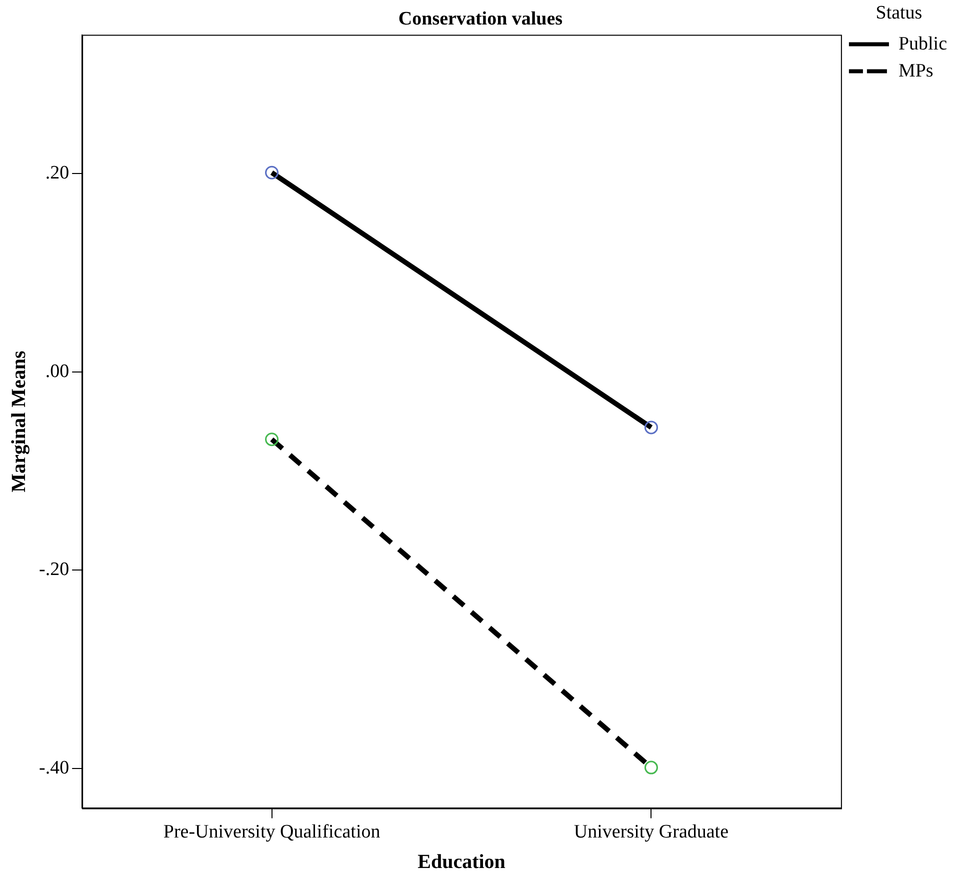 This screenshot has height=883, width=961. What do you see at coordinates (54, 768) in the screenshot?
I see `y-tick-label: -.40` at bounding box center [54, 768].